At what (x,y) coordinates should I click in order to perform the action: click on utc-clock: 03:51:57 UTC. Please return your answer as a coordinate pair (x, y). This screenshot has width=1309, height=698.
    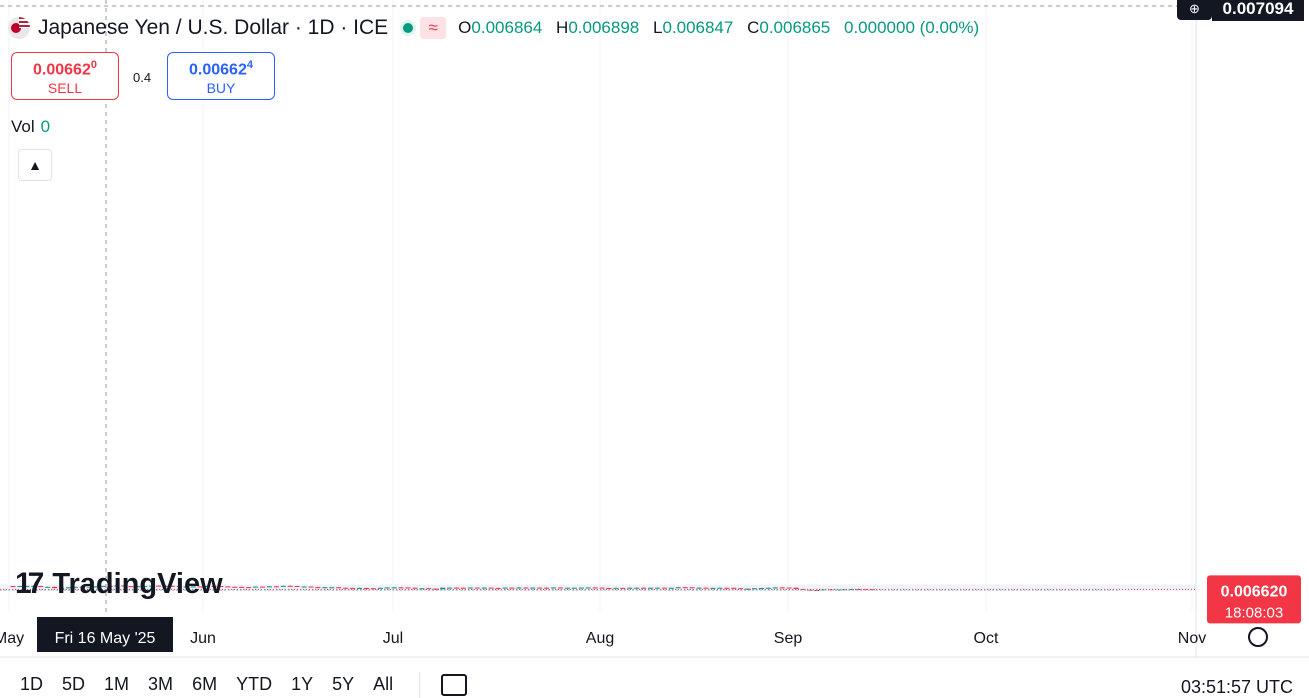
    Looking at the image, I should click on (1236, 687).